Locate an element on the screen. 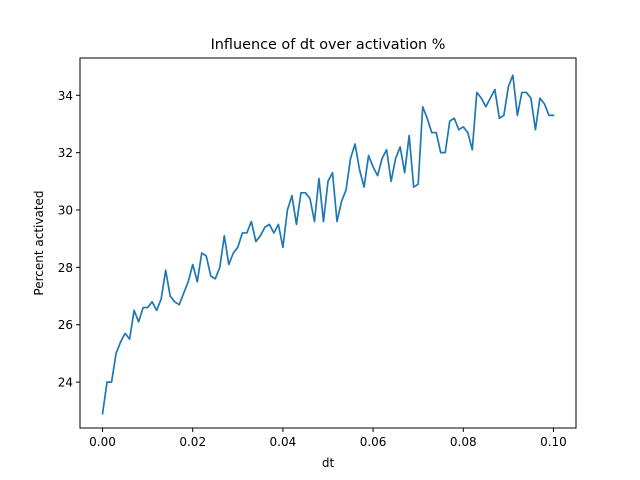  y-tick-label: 24 is located at coordinates (65, 383).